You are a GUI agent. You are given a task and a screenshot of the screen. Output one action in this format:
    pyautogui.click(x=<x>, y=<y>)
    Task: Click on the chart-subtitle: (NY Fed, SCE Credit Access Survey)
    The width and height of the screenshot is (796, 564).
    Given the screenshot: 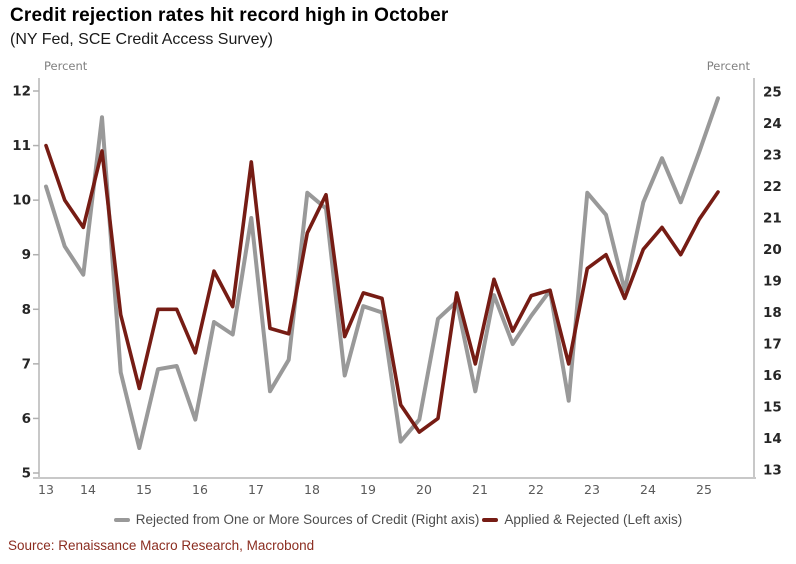 What is the action you would take?
    pyautogui.click(x=141, y=39)
    